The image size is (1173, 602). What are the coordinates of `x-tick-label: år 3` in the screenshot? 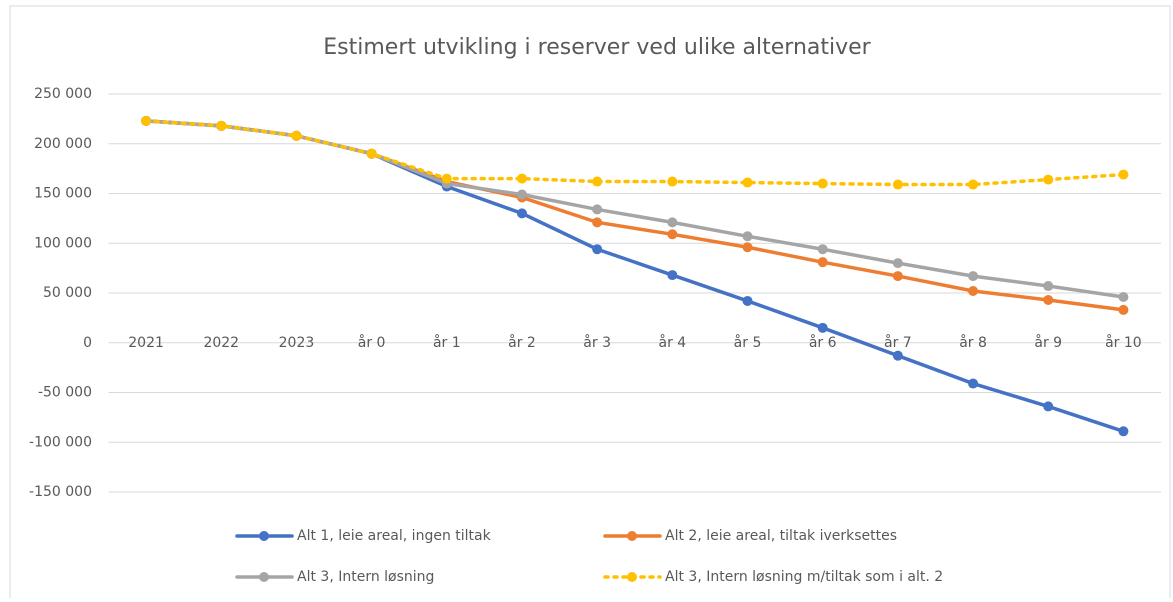 It's located at (597, 342).